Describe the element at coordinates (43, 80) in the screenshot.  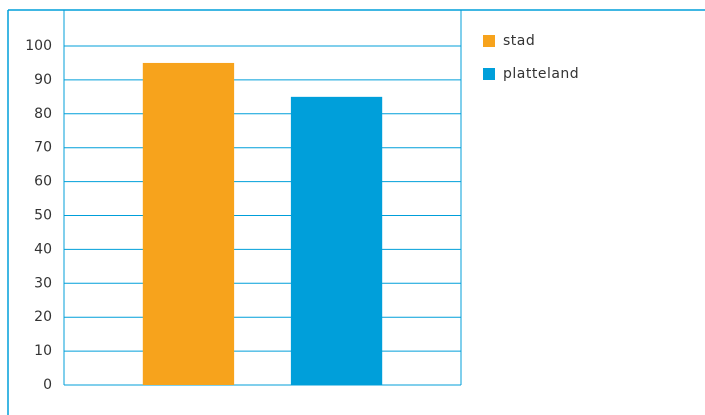
I see `y-tick-label: 90` at that location.